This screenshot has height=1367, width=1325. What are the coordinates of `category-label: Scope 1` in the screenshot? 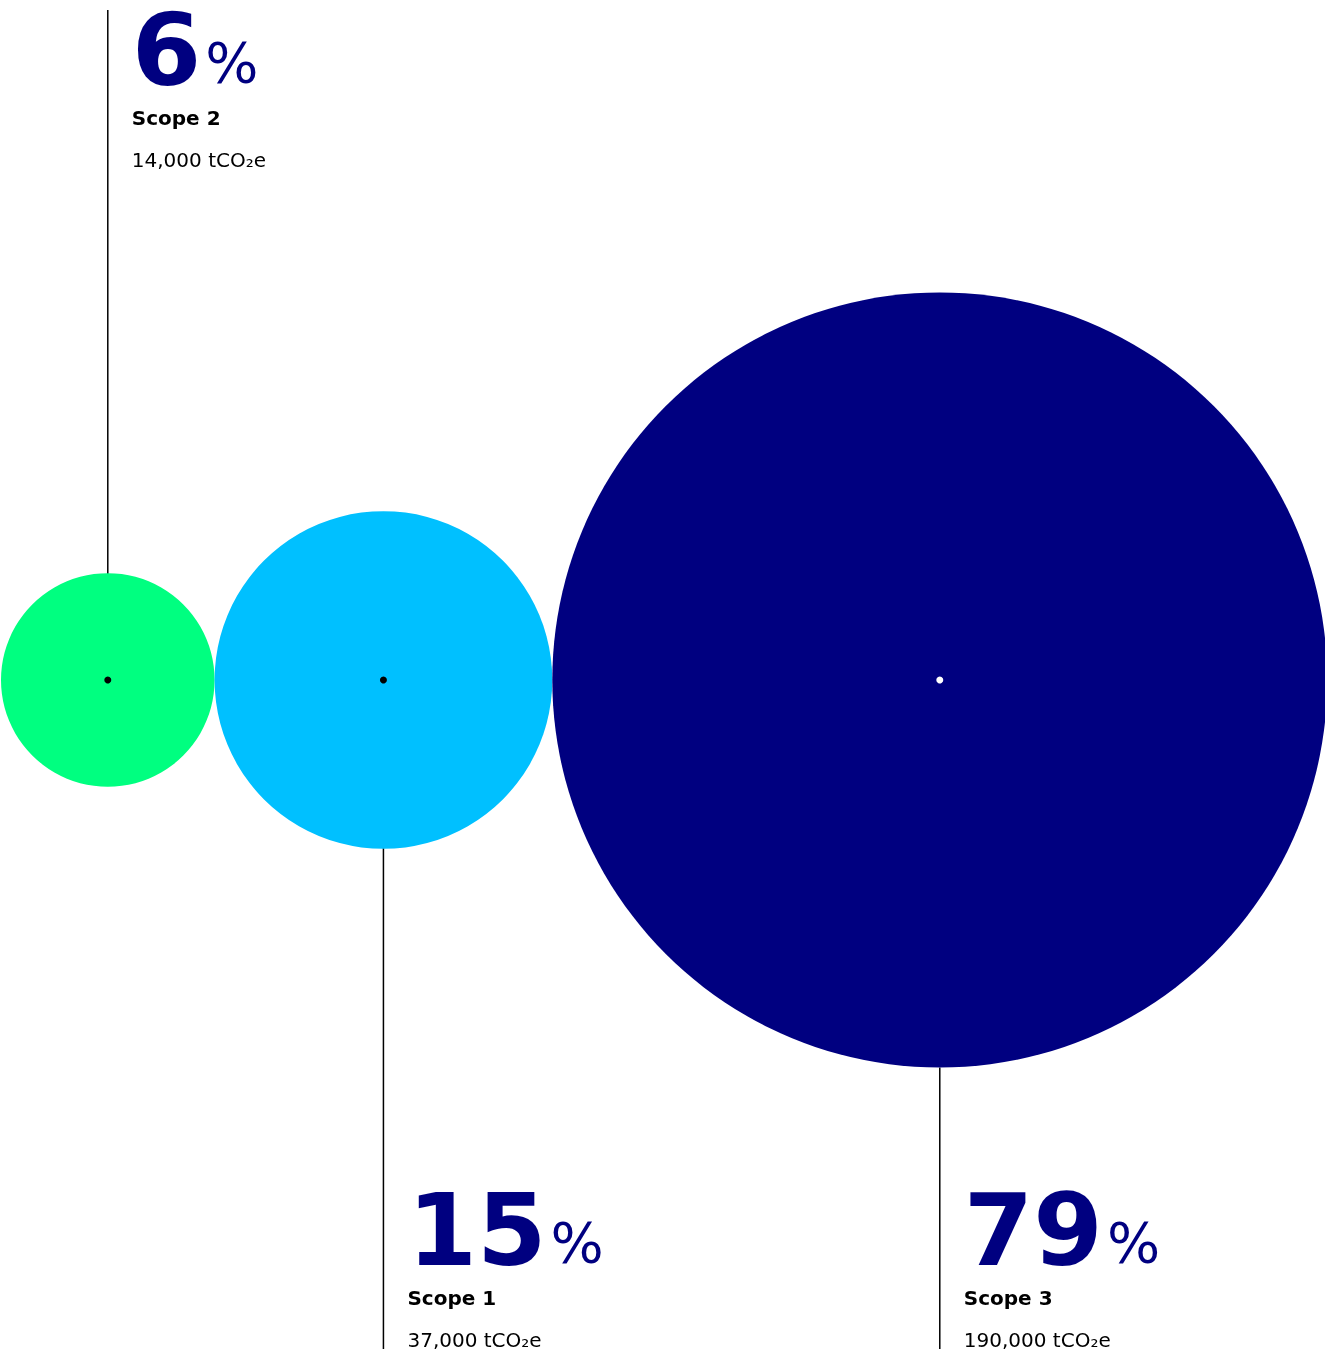 It's located at (452, 1298).